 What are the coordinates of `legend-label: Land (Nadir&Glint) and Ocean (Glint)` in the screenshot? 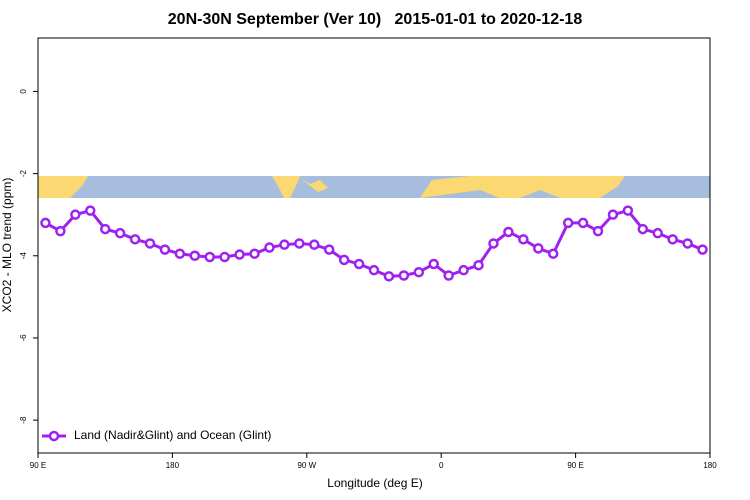 It's located at (172, 435).